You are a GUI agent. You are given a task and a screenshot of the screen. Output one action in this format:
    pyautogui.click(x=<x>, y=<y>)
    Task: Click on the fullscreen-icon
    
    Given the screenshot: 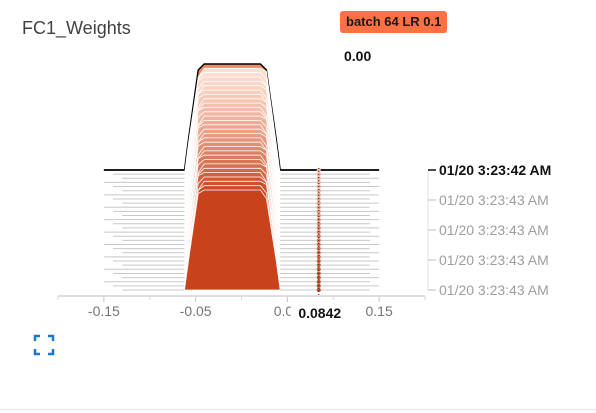 What is the action you would take?
    pyautogui.click(x=44, y=345)
    